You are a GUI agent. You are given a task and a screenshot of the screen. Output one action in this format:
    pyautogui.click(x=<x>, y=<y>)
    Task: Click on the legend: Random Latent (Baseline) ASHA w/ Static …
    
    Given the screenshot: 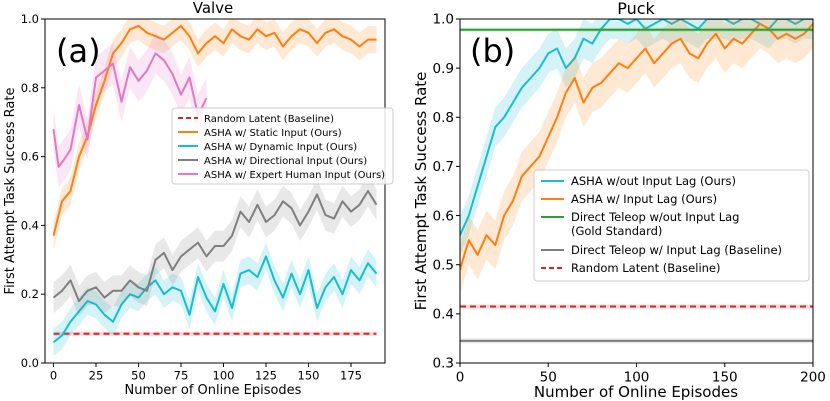 What is the action you would take?
    pyautogui.click(x=282, y=146)
    